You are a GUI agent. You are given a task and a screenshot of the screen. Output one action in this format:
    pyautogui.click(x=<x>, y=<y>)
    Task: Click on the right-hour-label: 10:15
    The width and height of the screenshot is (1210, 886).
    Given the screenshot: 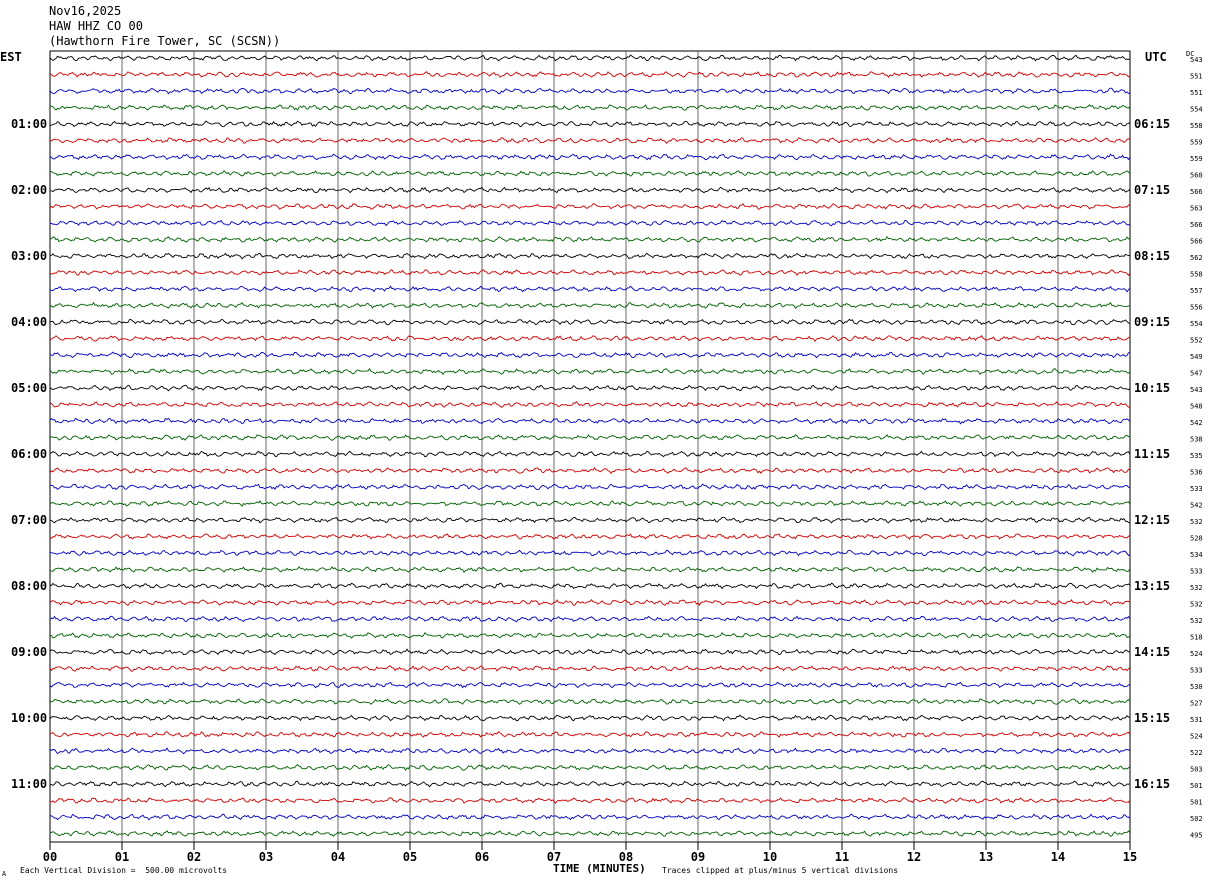 What is the action you would take?
    pyautogui.click(x=1152, y=388)
    